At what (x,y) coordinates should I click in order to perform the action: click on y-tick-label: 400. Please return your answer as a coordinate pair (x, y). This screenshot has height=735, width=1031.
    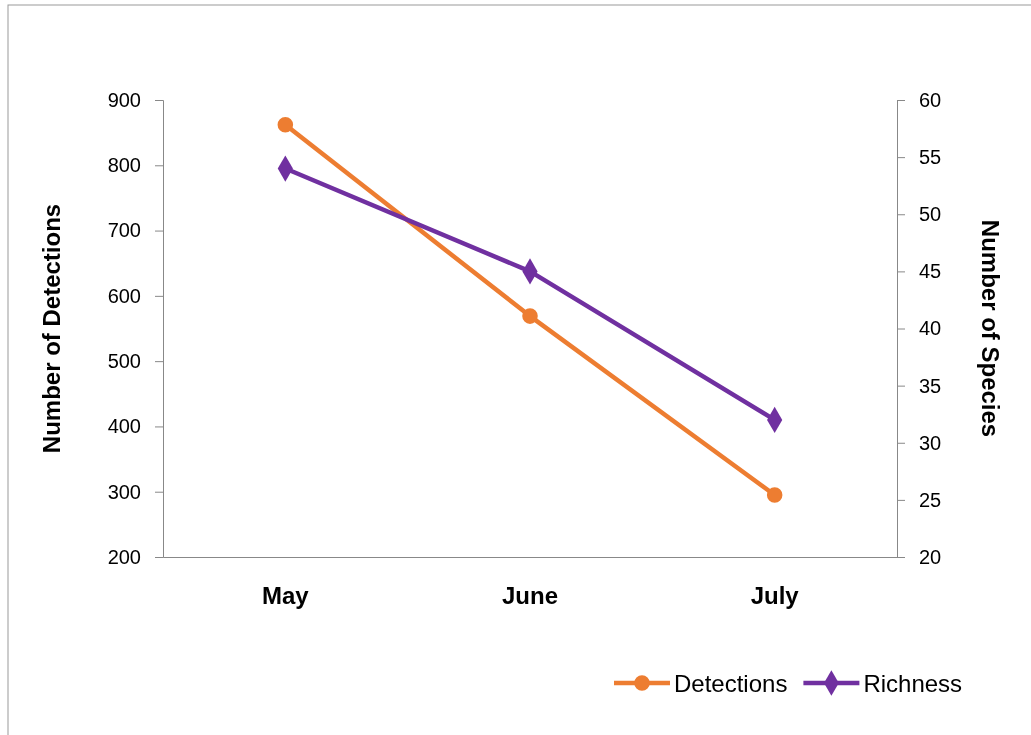
    Looking at the image, I should click on (124, 426).